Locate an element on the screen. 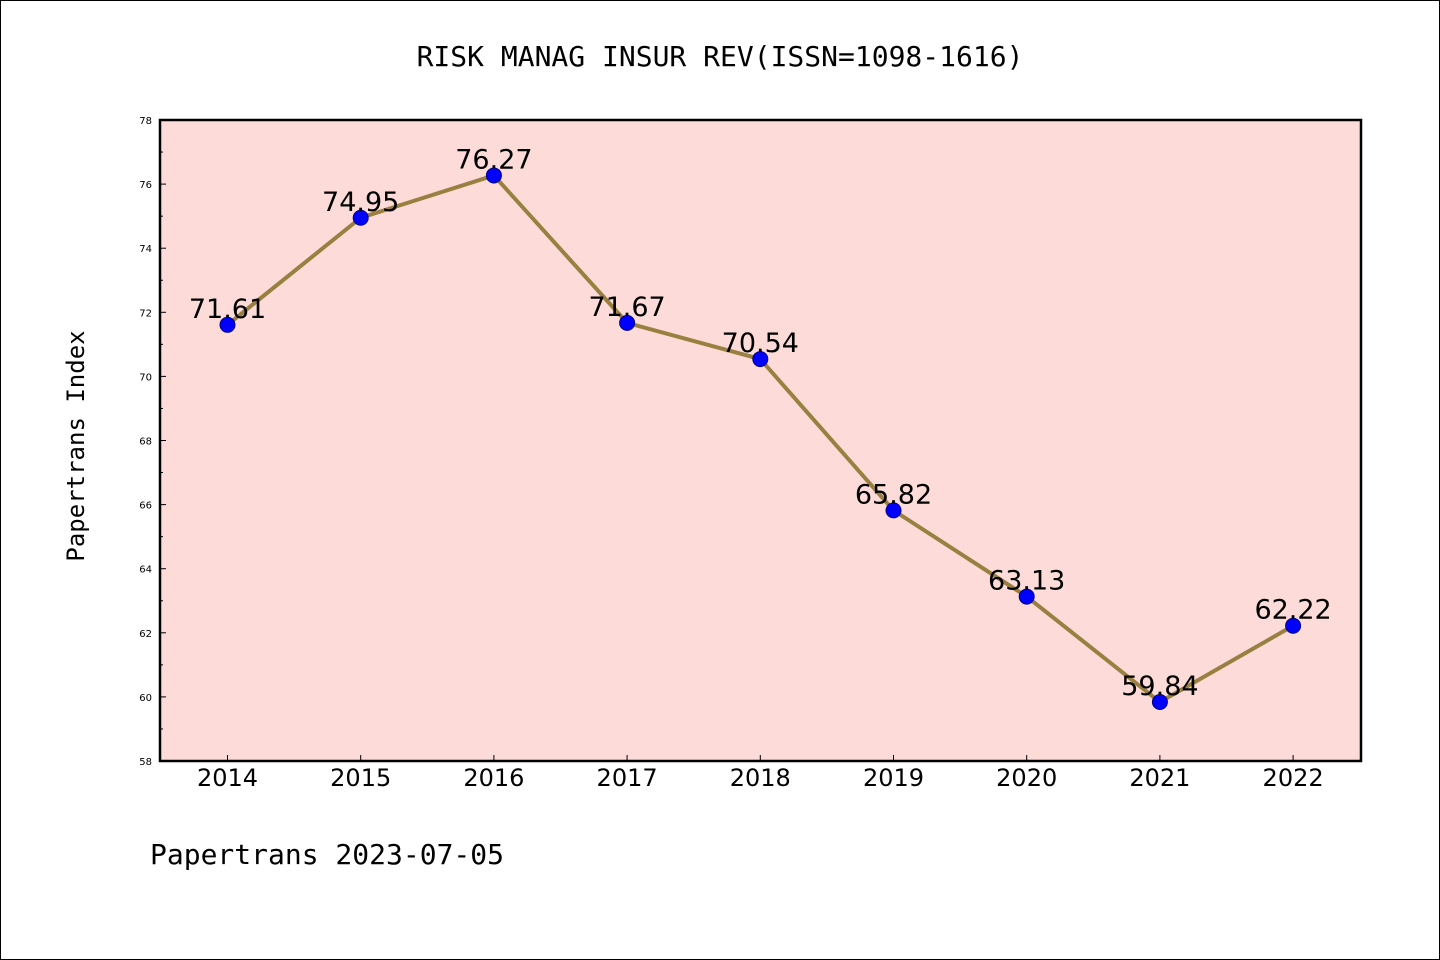 The height and width of the screenshot is (960, 1440). y-tick-label: 78 is located at coordinates (145, 121).